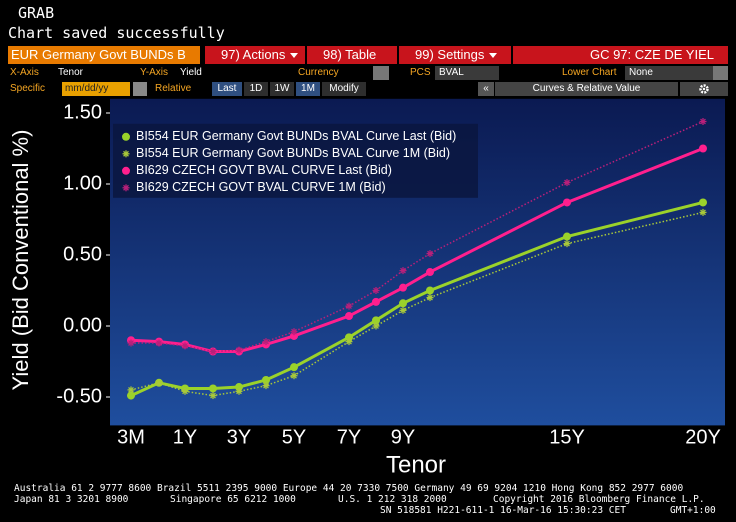 This screenshot has width=736, height=522. Describe the element at coordinates (82, 183) in the screenshot. I see `y-tick-label: 1.00` at that location.